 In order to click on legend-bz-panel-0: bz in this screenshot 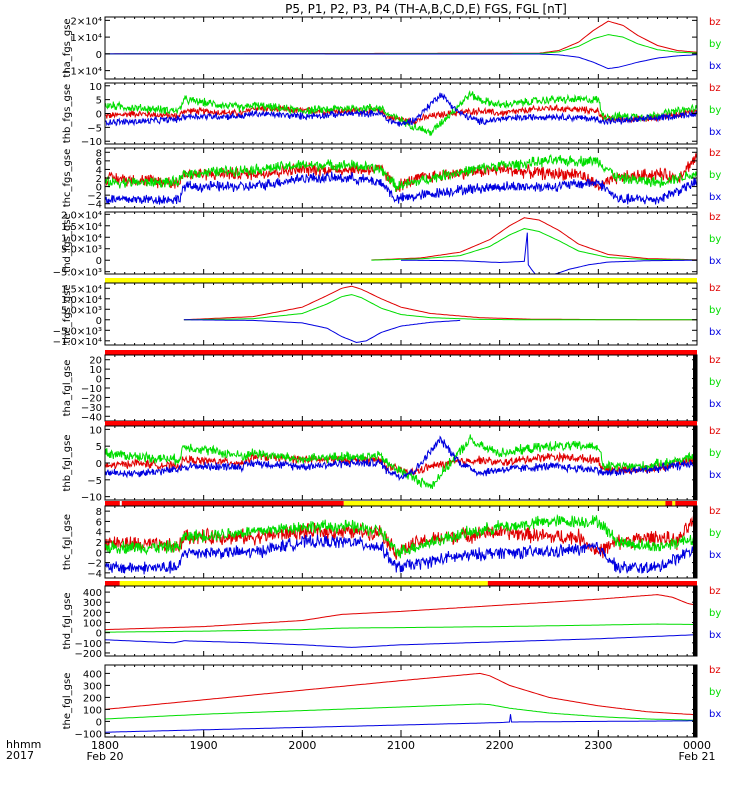, I will do `click(715, 22)`.